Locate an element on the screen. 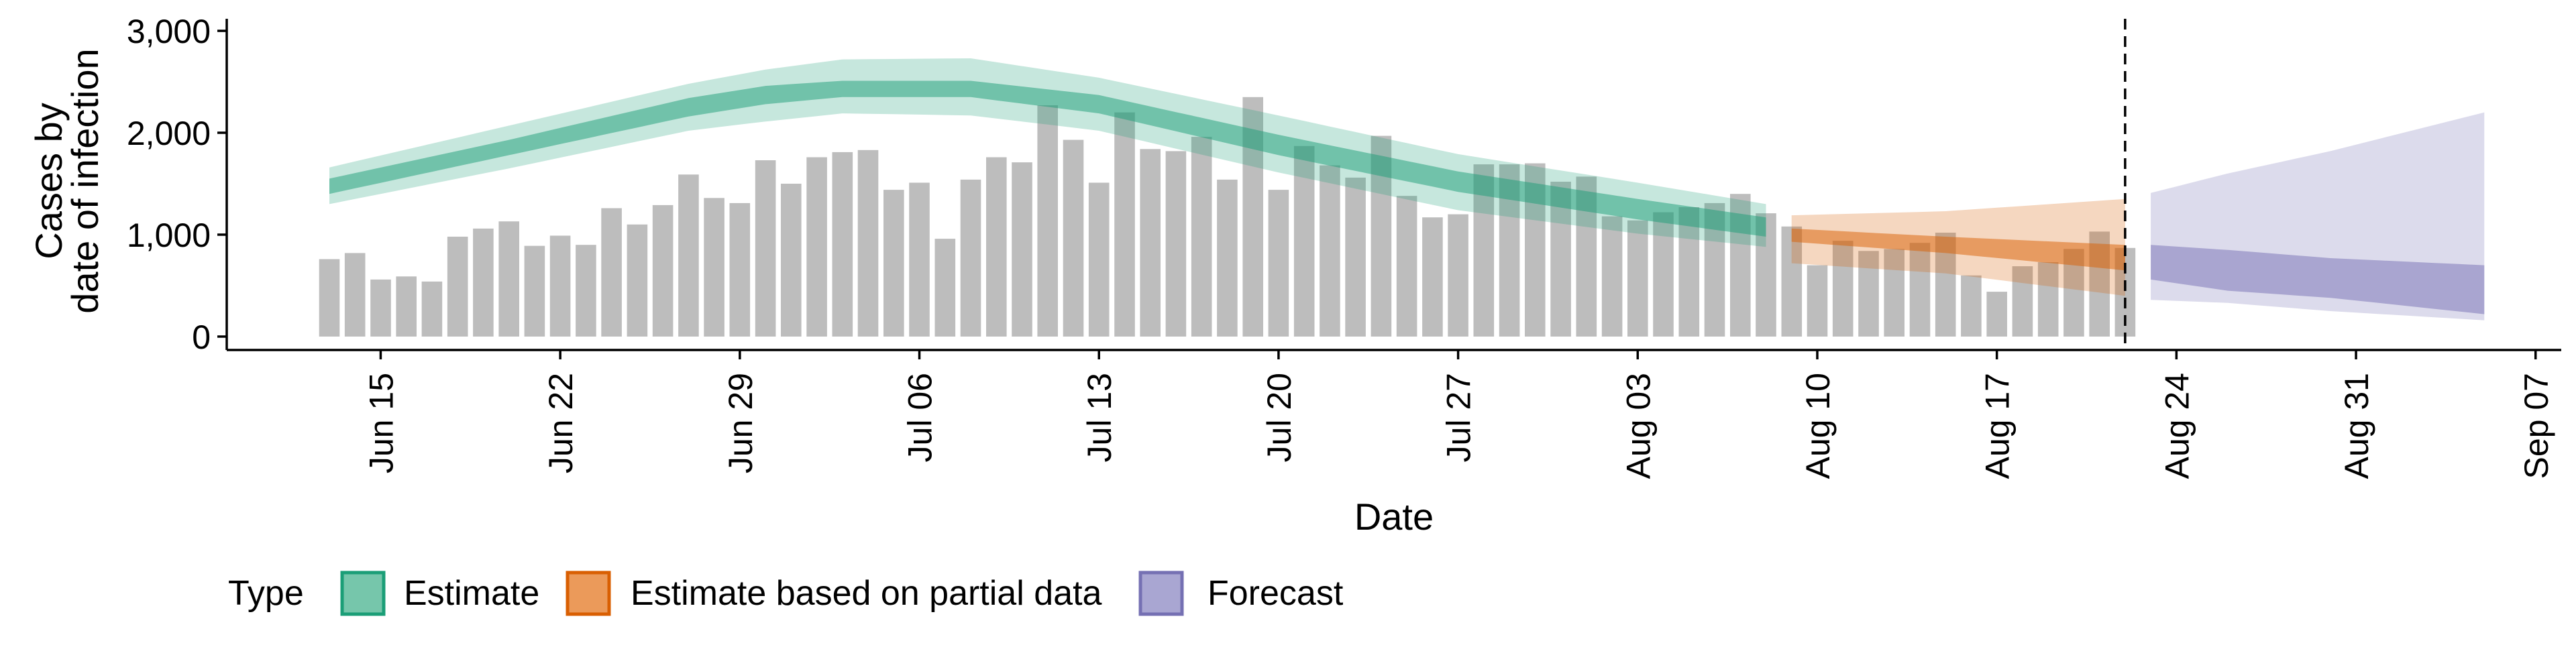  x-tick-label: Aug 17 is located at coordinates (1998, 426).